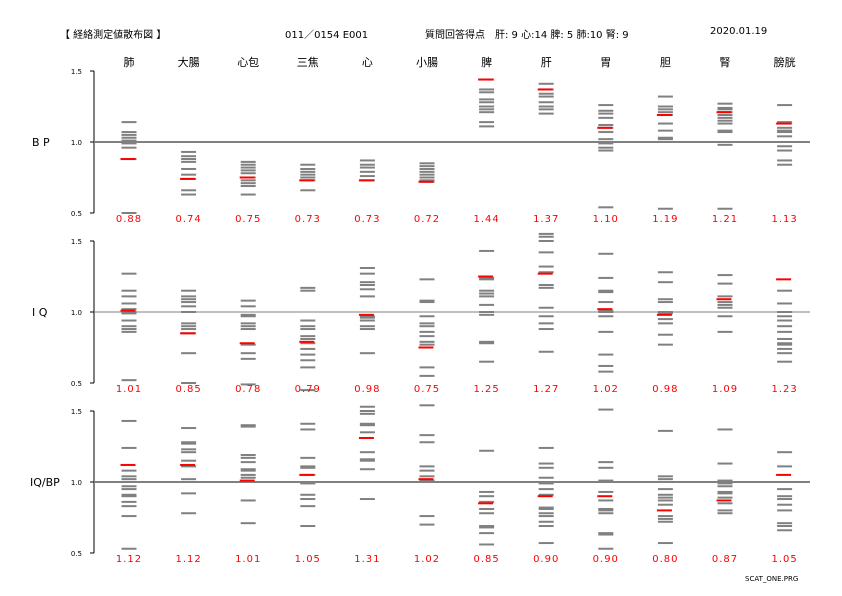 The height and width of the screenshot is (596, 842). Describe the element at coordinates (248, 559) in the screenshot. I see `value-label: 1.01` at that location.